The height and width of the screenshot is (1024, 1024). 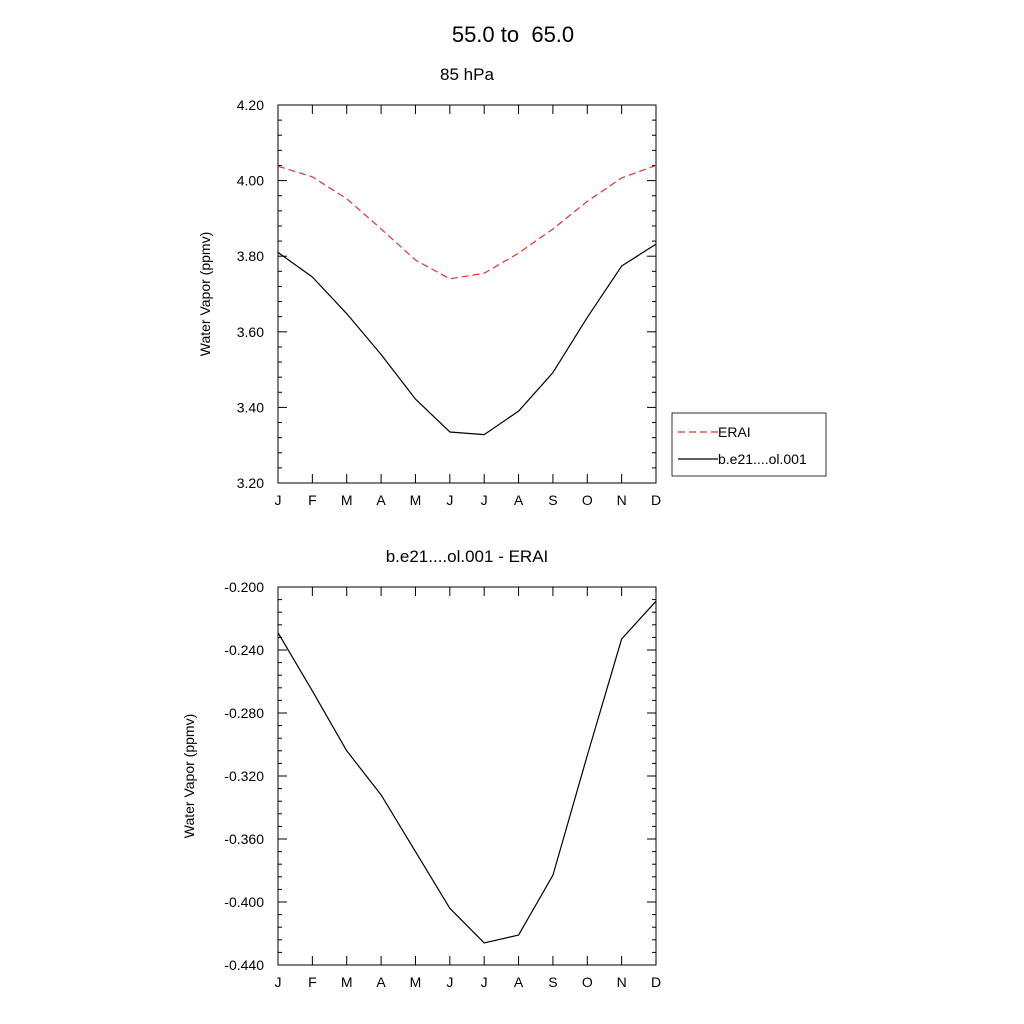 I want to click on legend: ERAI b.e21....ol.001, so click(x=749, y=444).